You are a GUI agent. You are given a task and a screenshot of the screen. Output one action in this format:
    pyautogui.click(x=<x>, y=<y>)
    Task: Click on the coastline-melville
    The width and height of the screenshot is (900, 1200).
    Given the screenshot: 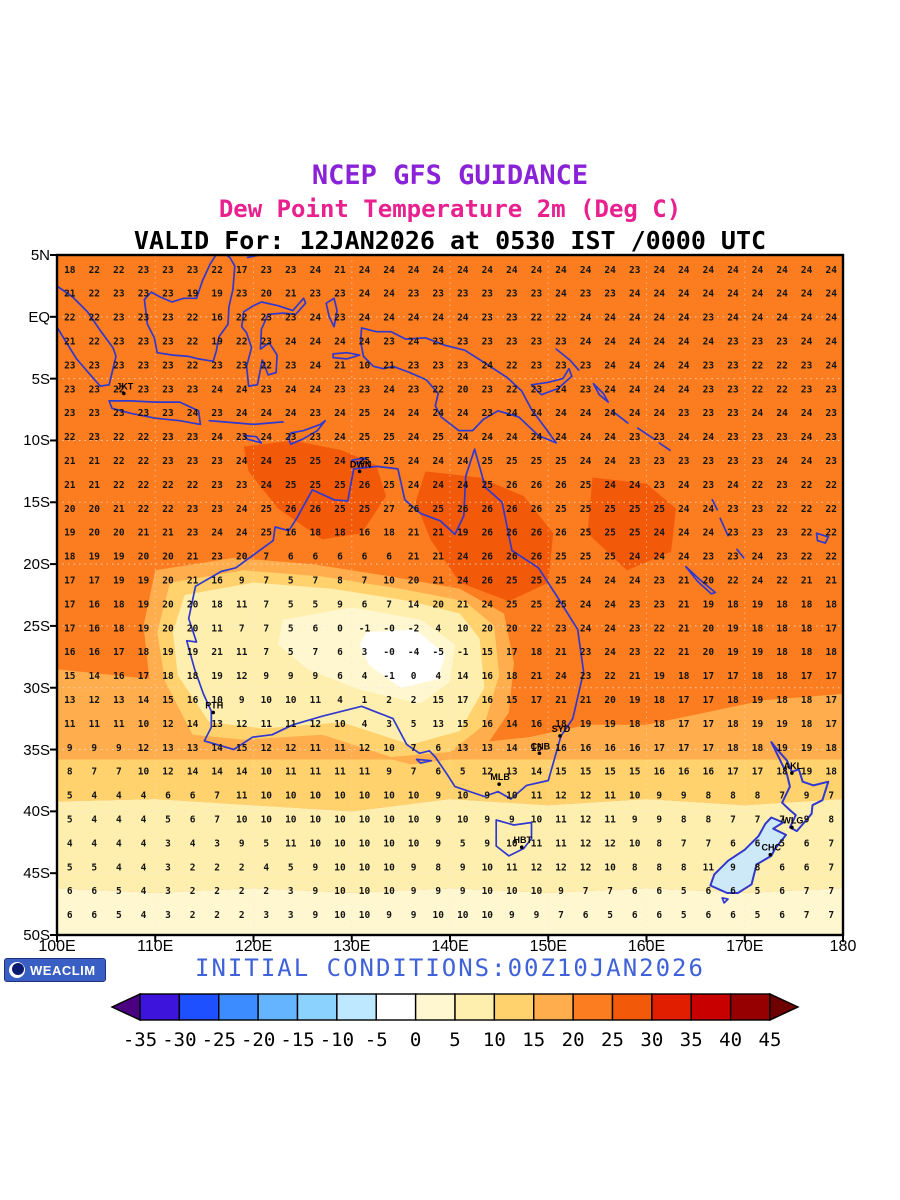 What is the action you would take?
    pyautogui.click(x=359, y=460)
    